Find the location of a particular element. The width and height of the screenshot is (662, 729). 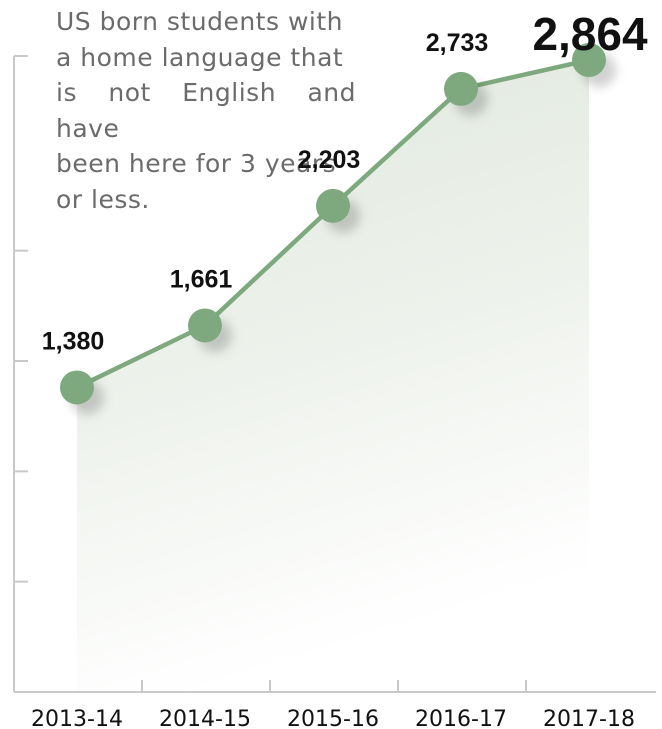

data-label: 2,203 is located at coordinates (329, 160).